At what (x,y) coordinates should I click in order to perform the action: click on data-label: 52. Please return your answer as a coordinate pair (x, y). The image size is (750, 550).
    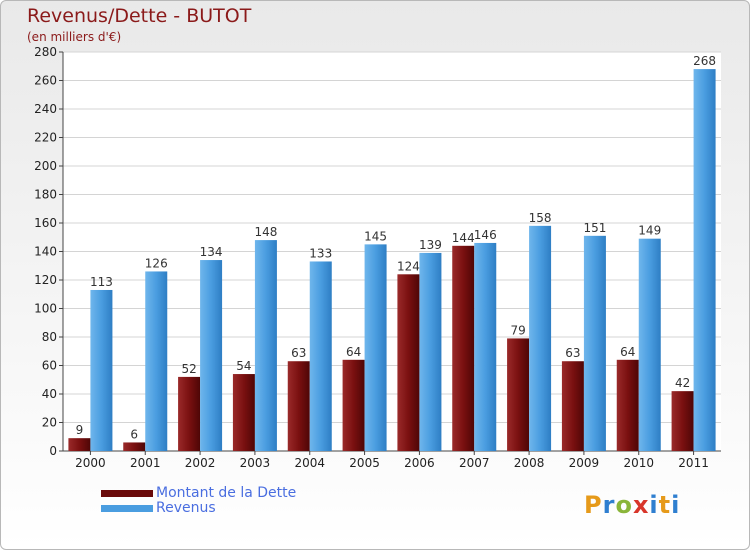
    Looking at the image, I should click on (188, 369).